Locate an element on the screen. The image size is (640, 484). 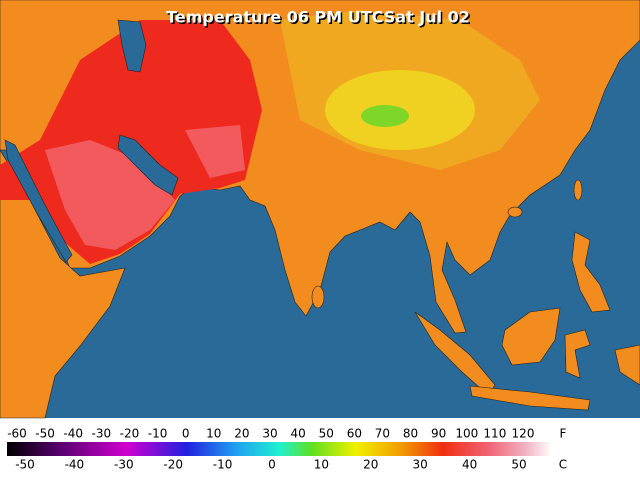
title-shadow: Temperature 06 PM UTCSat Jul 02 is located at coordinates (320, 18).